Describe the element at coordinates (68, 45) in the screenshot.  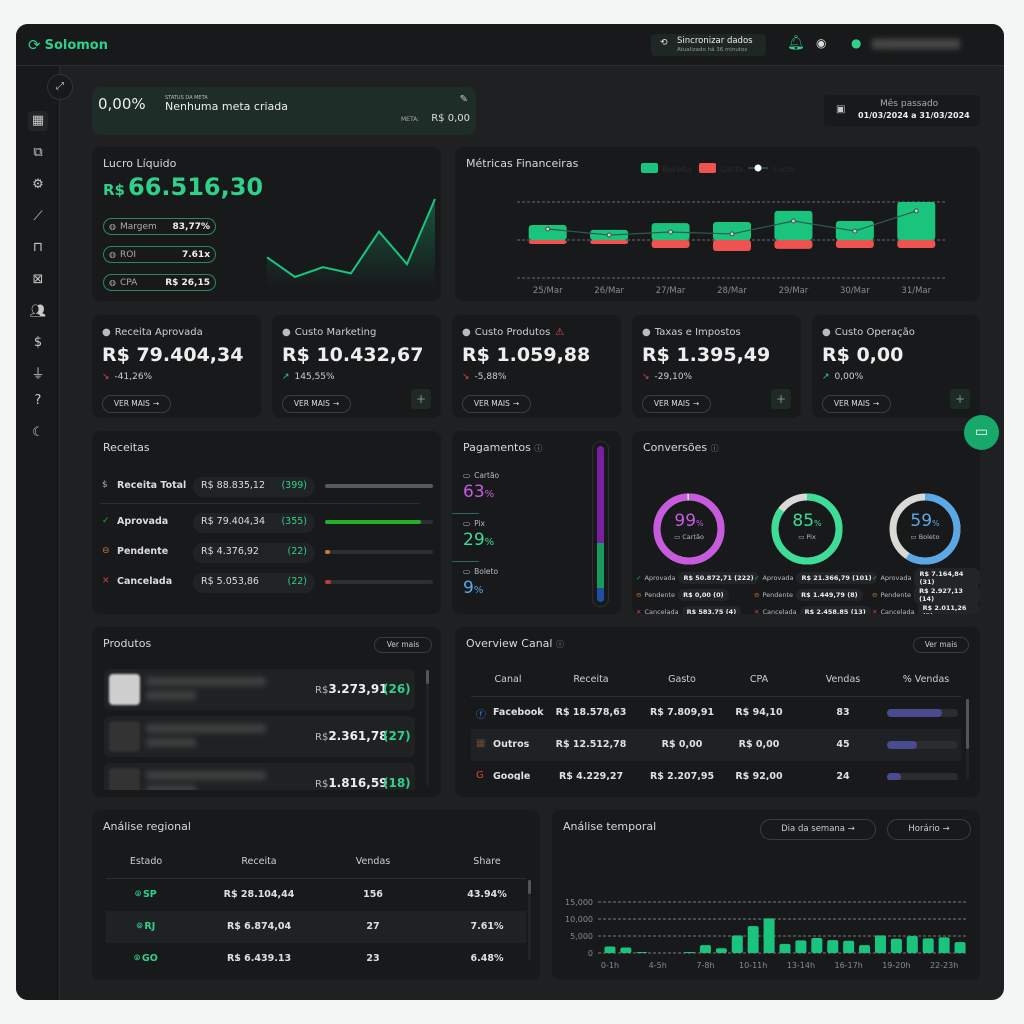
I see `logo: ⟳ Solomon` at that location.